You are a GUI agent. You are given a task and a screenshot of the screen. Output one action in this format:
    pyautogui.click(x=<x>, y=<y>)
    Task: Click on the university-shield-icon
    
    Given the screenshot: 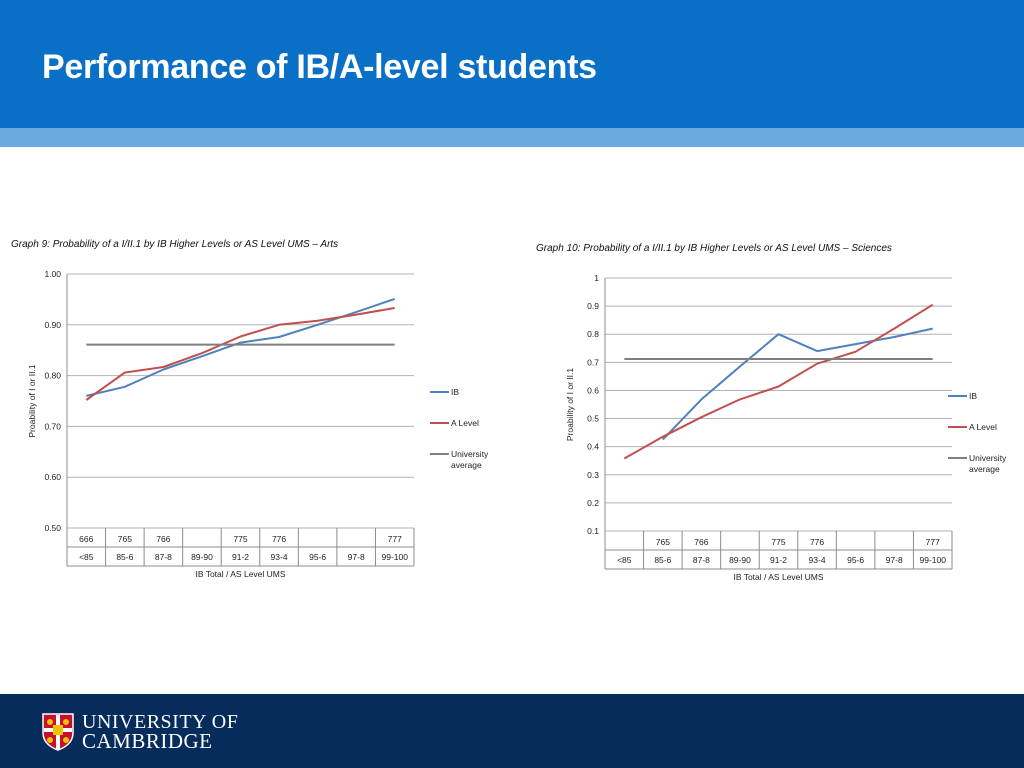 What is the action you would take?
    pyautogui.click(x=58, y=732)
    